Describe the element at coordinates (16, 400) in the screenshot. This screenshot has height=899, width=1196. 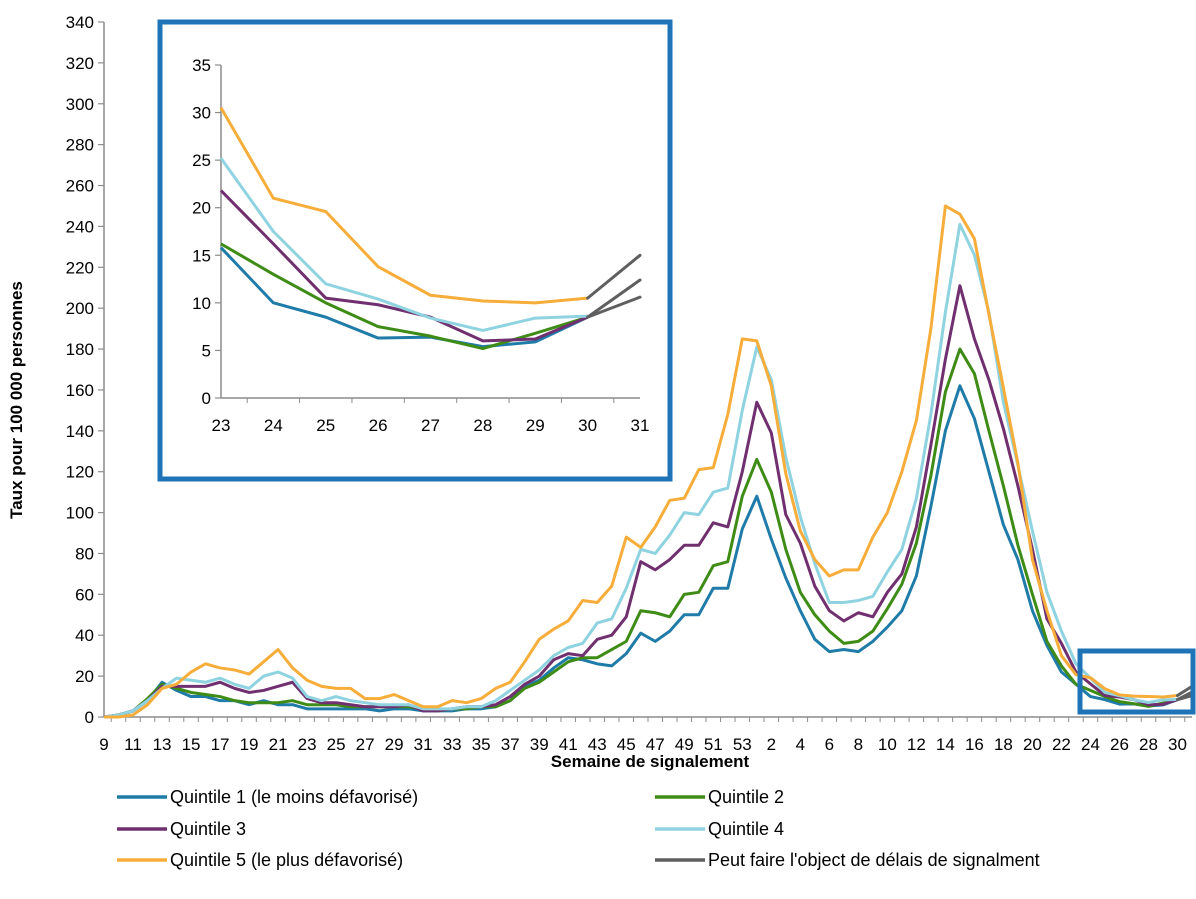
I see `y-axis-title: Taux pour 100 000 personnes` at that location.